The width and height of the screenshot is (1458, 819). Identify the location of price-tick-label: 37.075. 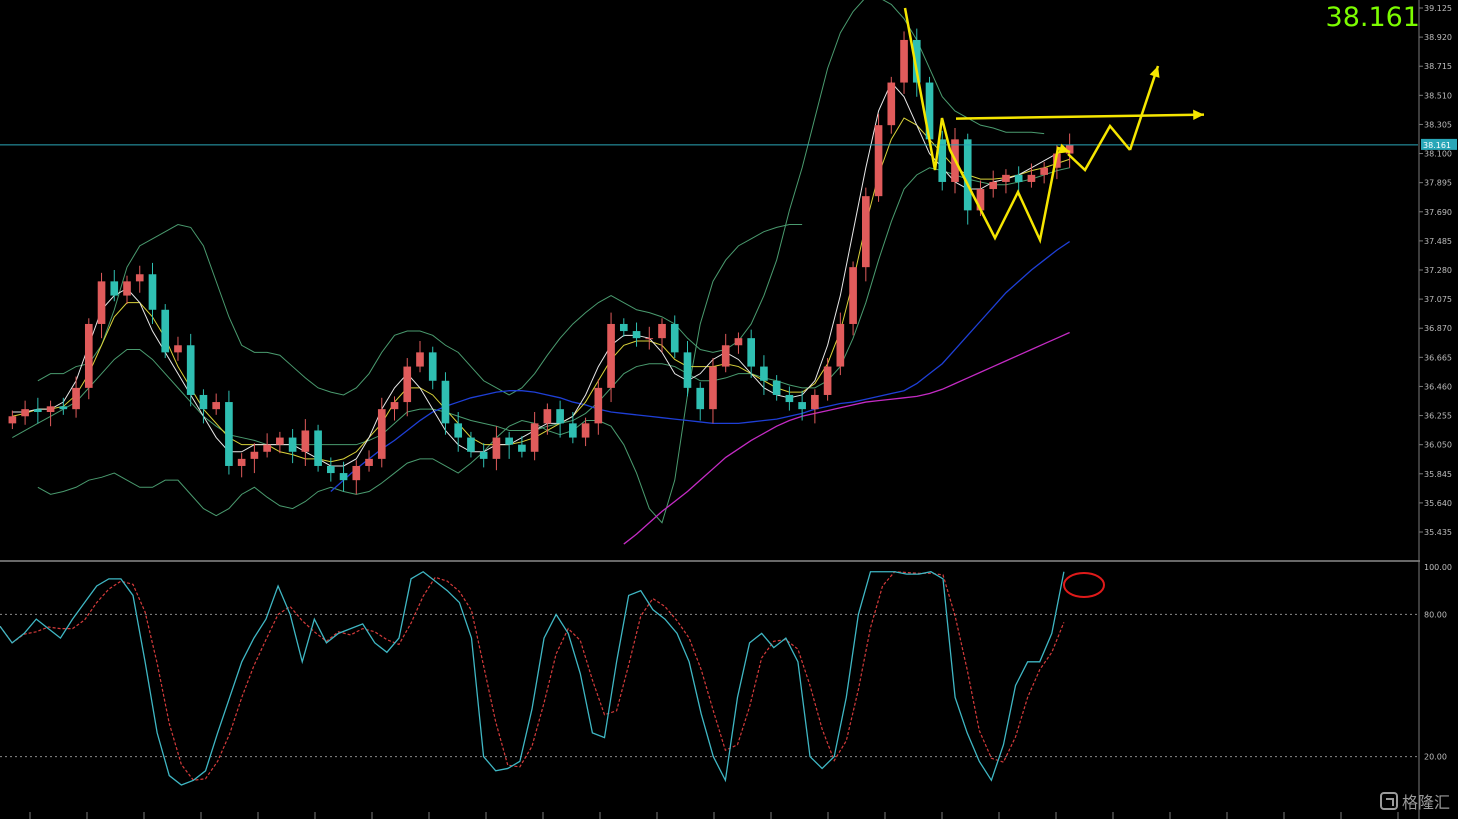
(1438, 299).